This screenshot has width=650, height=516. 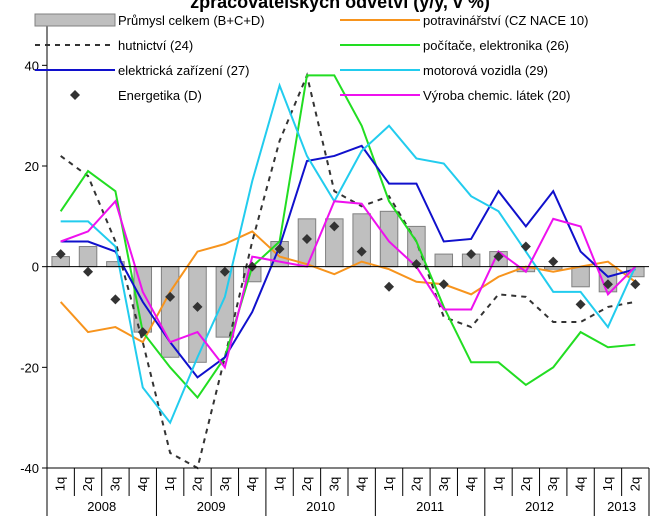 I want to click on x-group-label: 2012, so click(x=539, y=506).